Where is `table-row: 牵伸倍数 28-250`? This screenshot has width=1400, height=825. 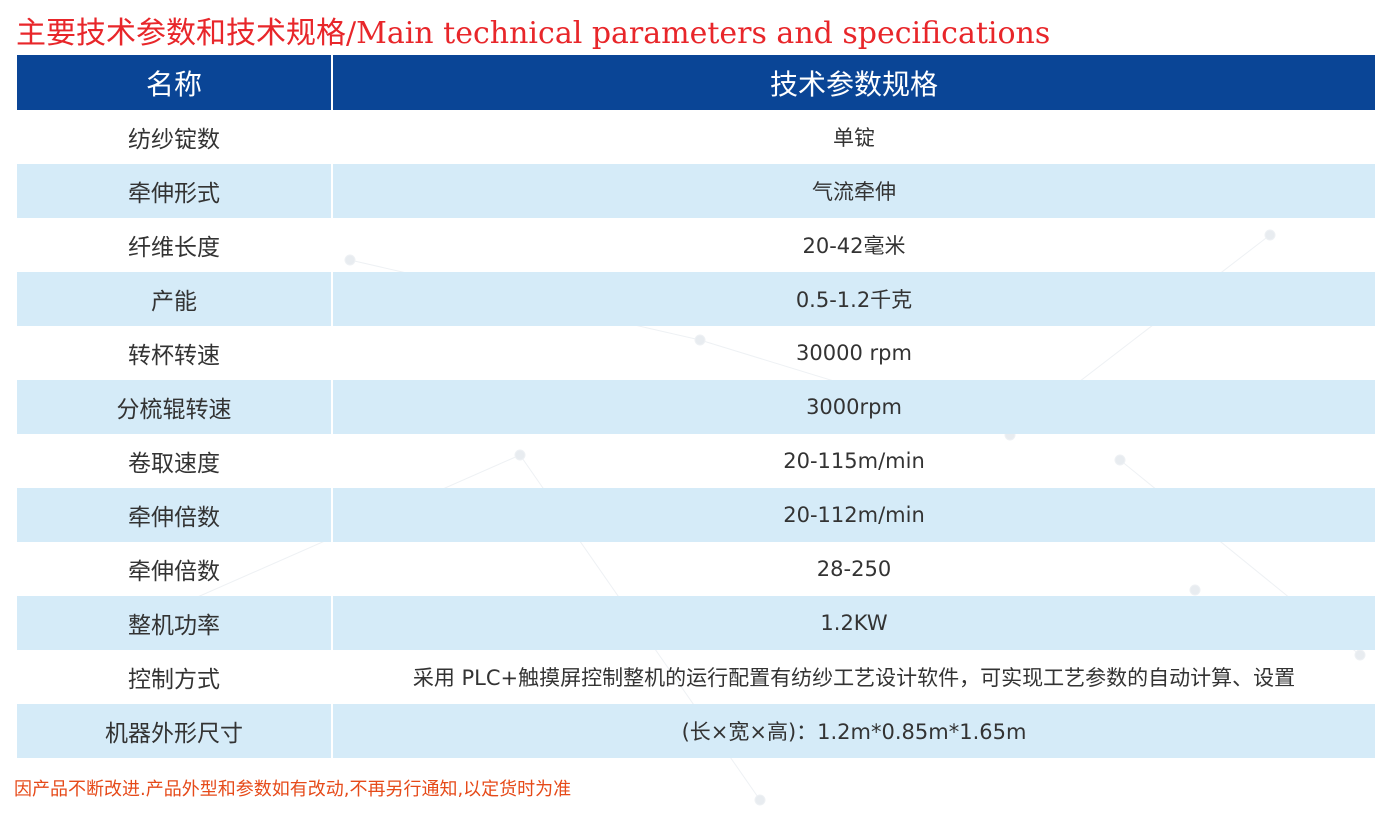 table-row: 牵伸倍数 28-250 is located at coordinates (696, 569).